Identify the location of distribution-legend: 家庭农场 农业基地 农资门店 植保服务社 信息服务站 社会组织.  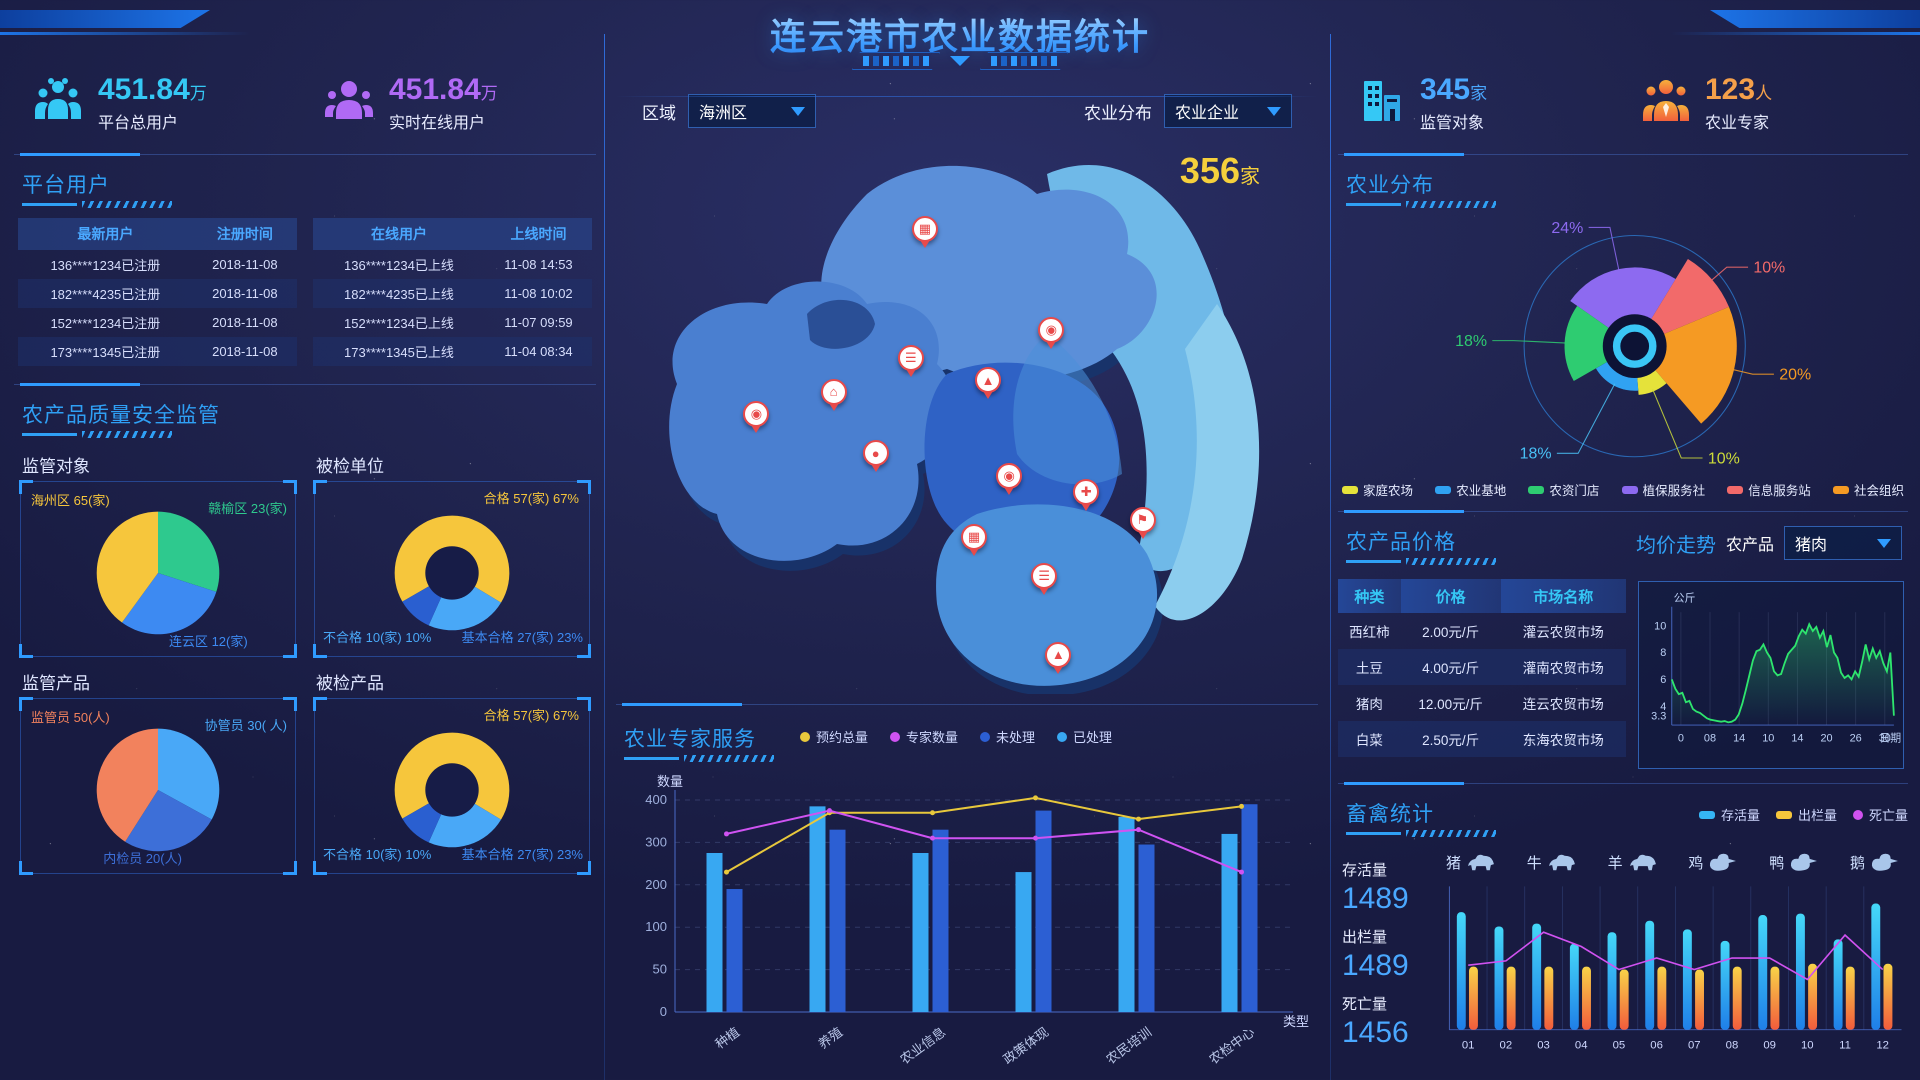
(1623, 489).